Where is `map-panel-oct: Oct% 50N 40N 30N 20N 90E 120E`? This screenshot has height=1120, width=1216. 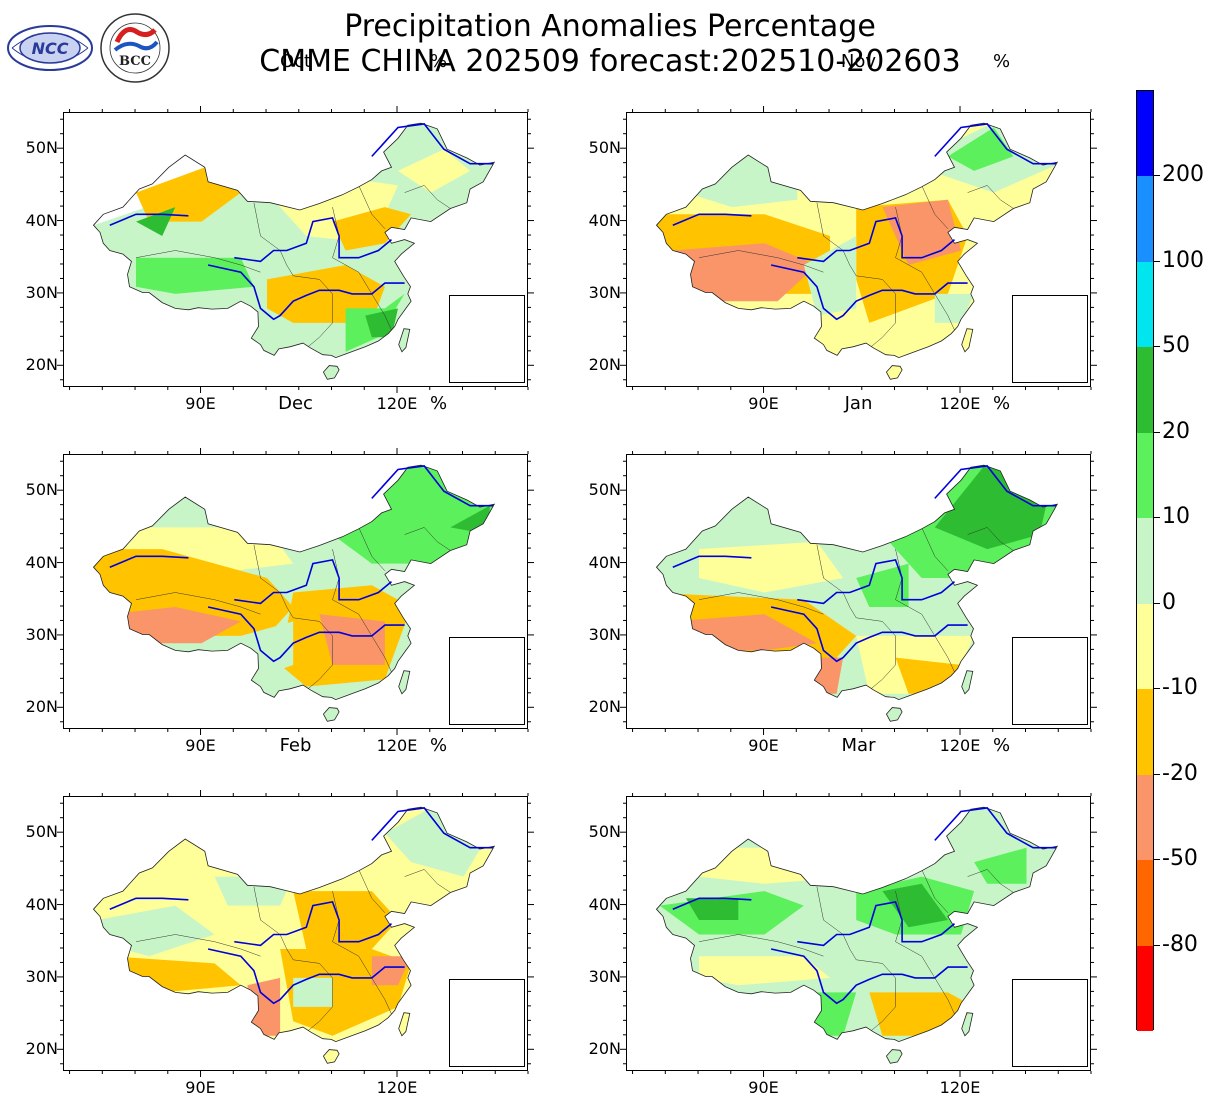 map-panel-oct: Oct% 50N 40N 30N 20N 90E 120E is located at coordinates (270, 232).